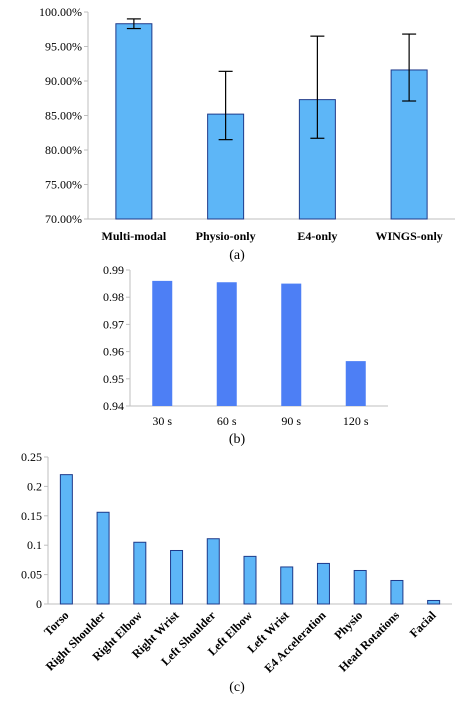  I want to click on y-tick-label: 0.97, so click(113, 324).